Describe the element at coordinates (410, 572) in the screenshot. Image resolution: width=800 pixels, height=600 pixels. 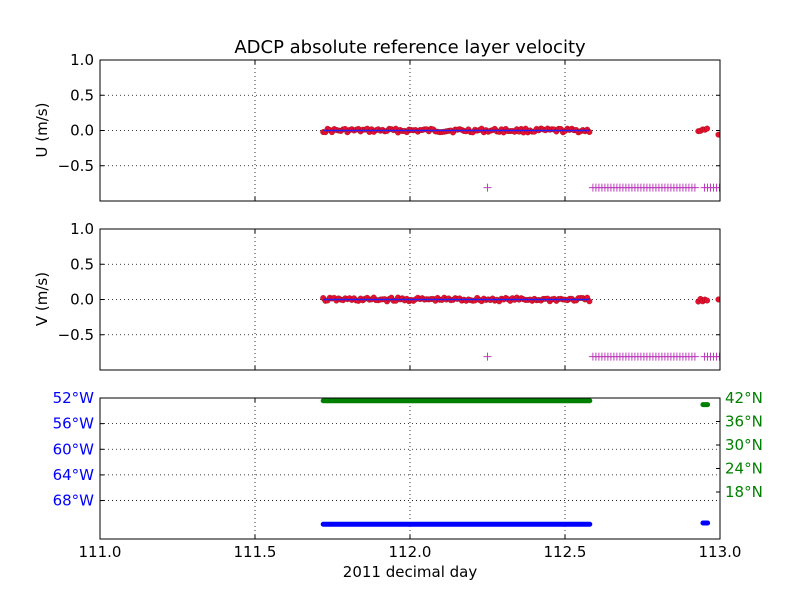
I see `x-axis-label: 2011 decimal day` at that location.